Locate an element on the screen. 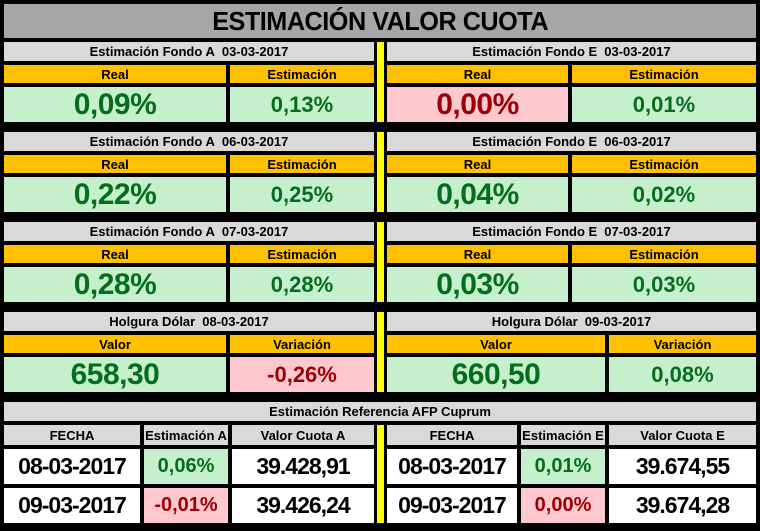 The width and height of the screenshot is (760, 531). real-value: 0,03% is located at coordinates (477, 284).